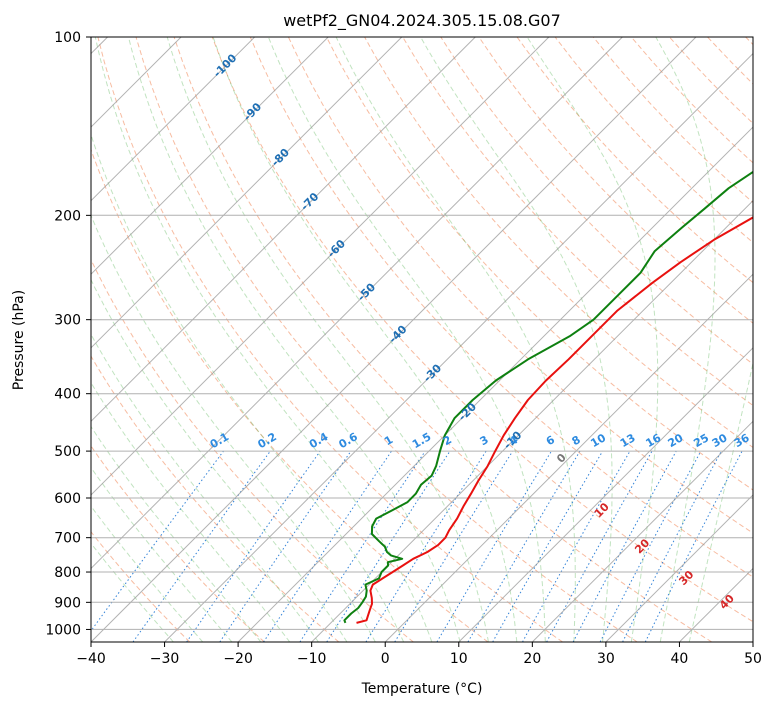  What do you see at coordinates (753, 659) in the screenshot?
I see `x-tick-label: 50` at bounding box center [753, 659].